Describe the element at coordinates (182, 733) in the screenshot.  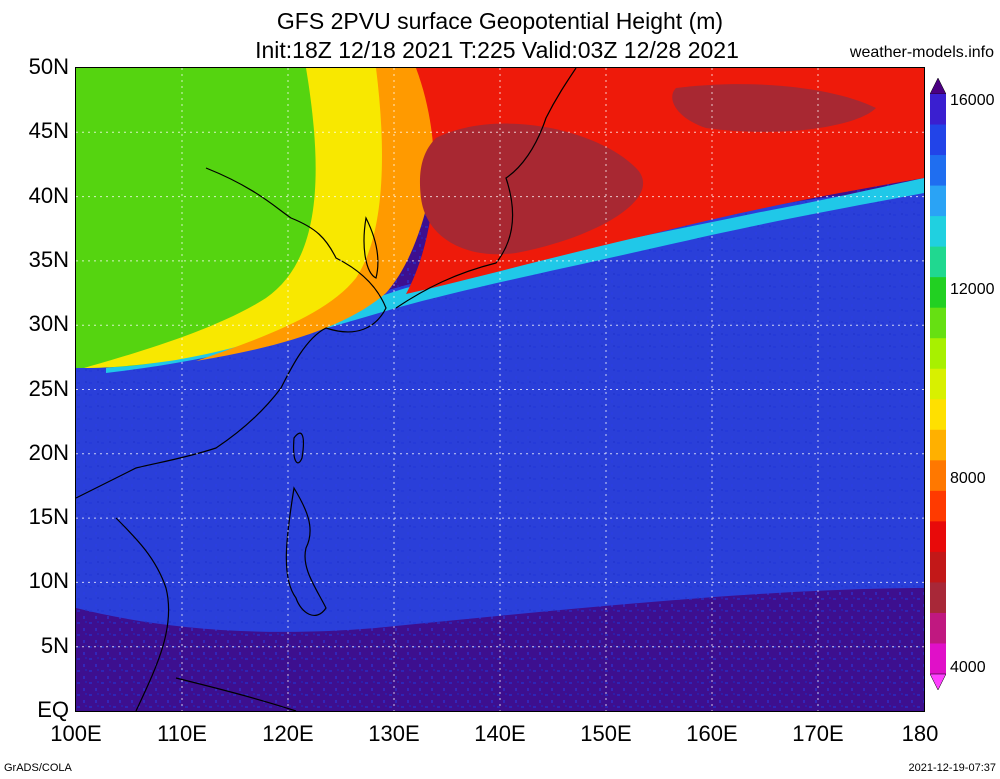
I see `lon-label-110e: 110E` at that location.